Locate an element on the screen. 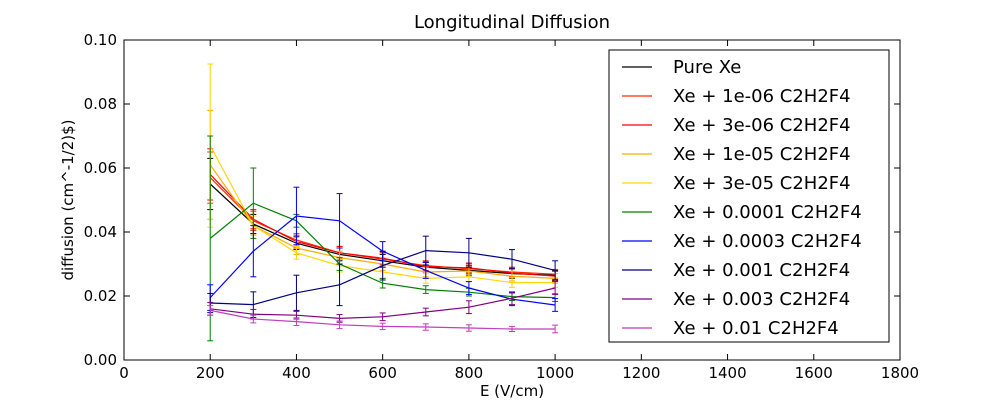  y-tick-label: 0.08 is located at coordinates (100, 104).